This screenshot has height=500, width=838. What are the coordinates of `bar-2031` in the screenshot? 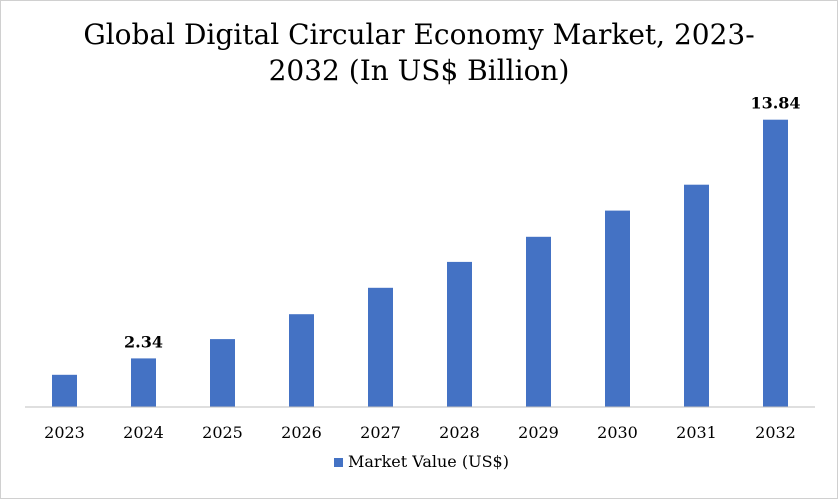 It's located at (696, 295).